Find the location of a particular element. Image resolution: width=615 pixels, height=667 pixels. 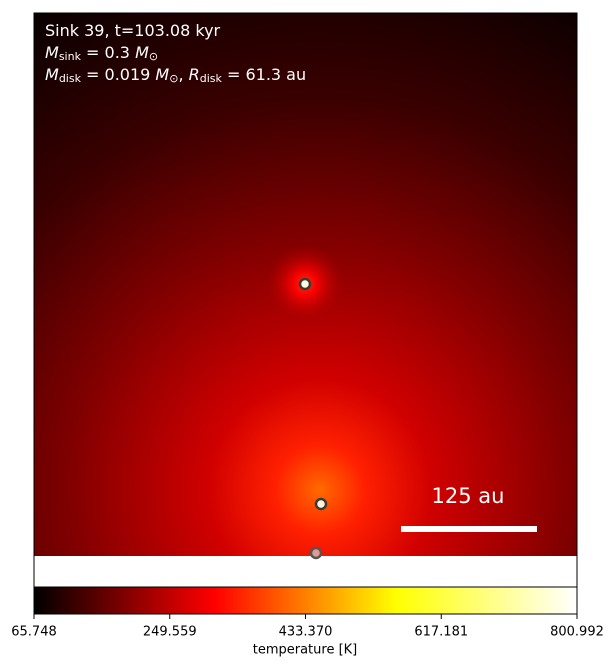

colorbar-tick-label: 65.748 is located at coordinates (34, 632).